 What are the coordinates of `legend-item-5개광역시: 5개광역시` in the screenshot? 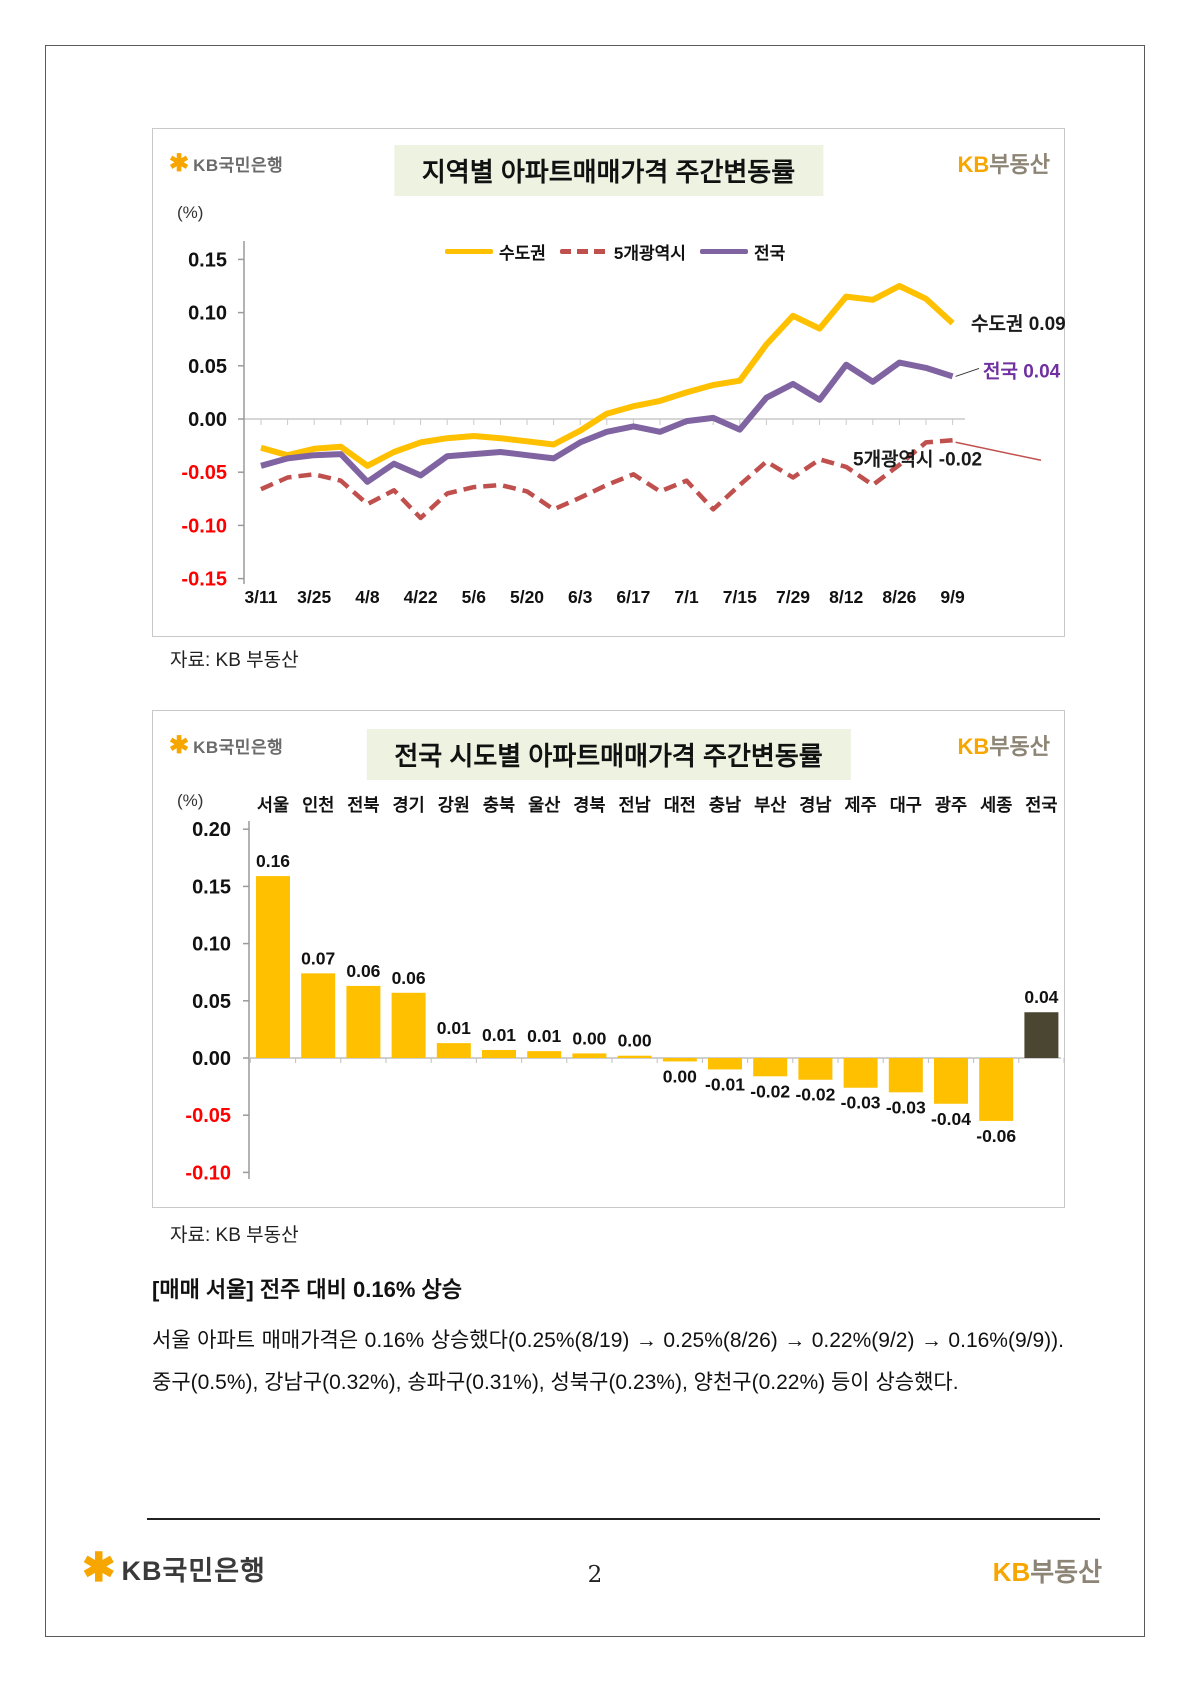 It's located at (622, 251).